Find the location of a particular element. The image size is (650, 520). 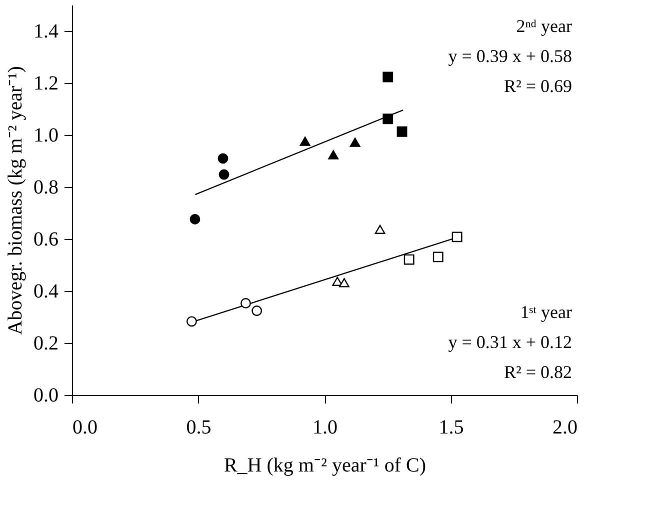

y-tick-label: 0.8 is located at coordinates (46, 187).